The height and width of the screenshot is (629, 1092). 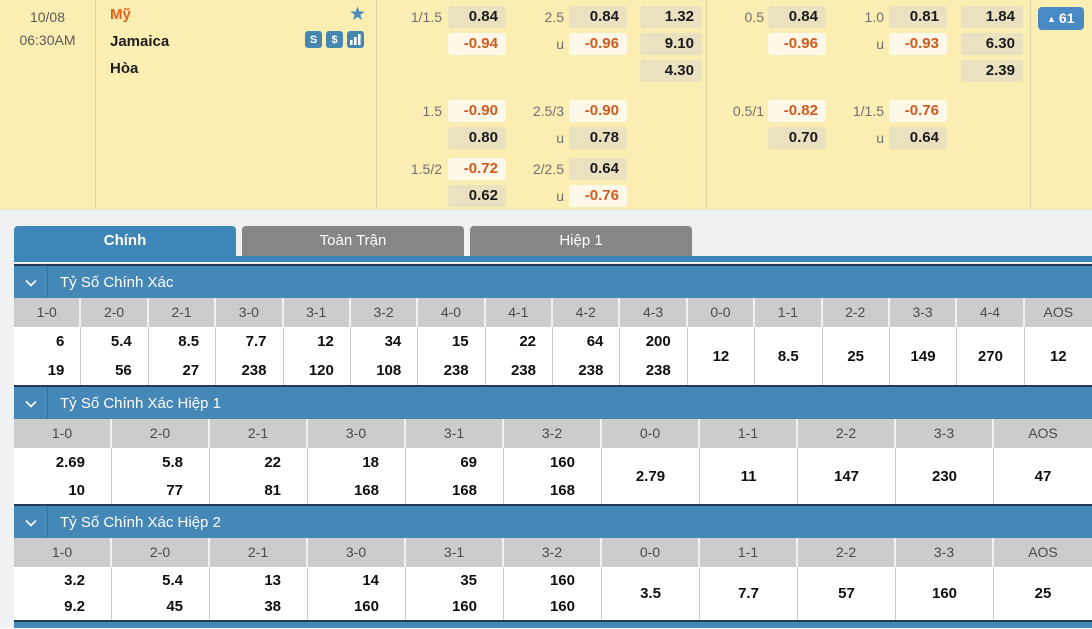 I want to click on odds-cell: 1.32, so click(x=671, y=17).